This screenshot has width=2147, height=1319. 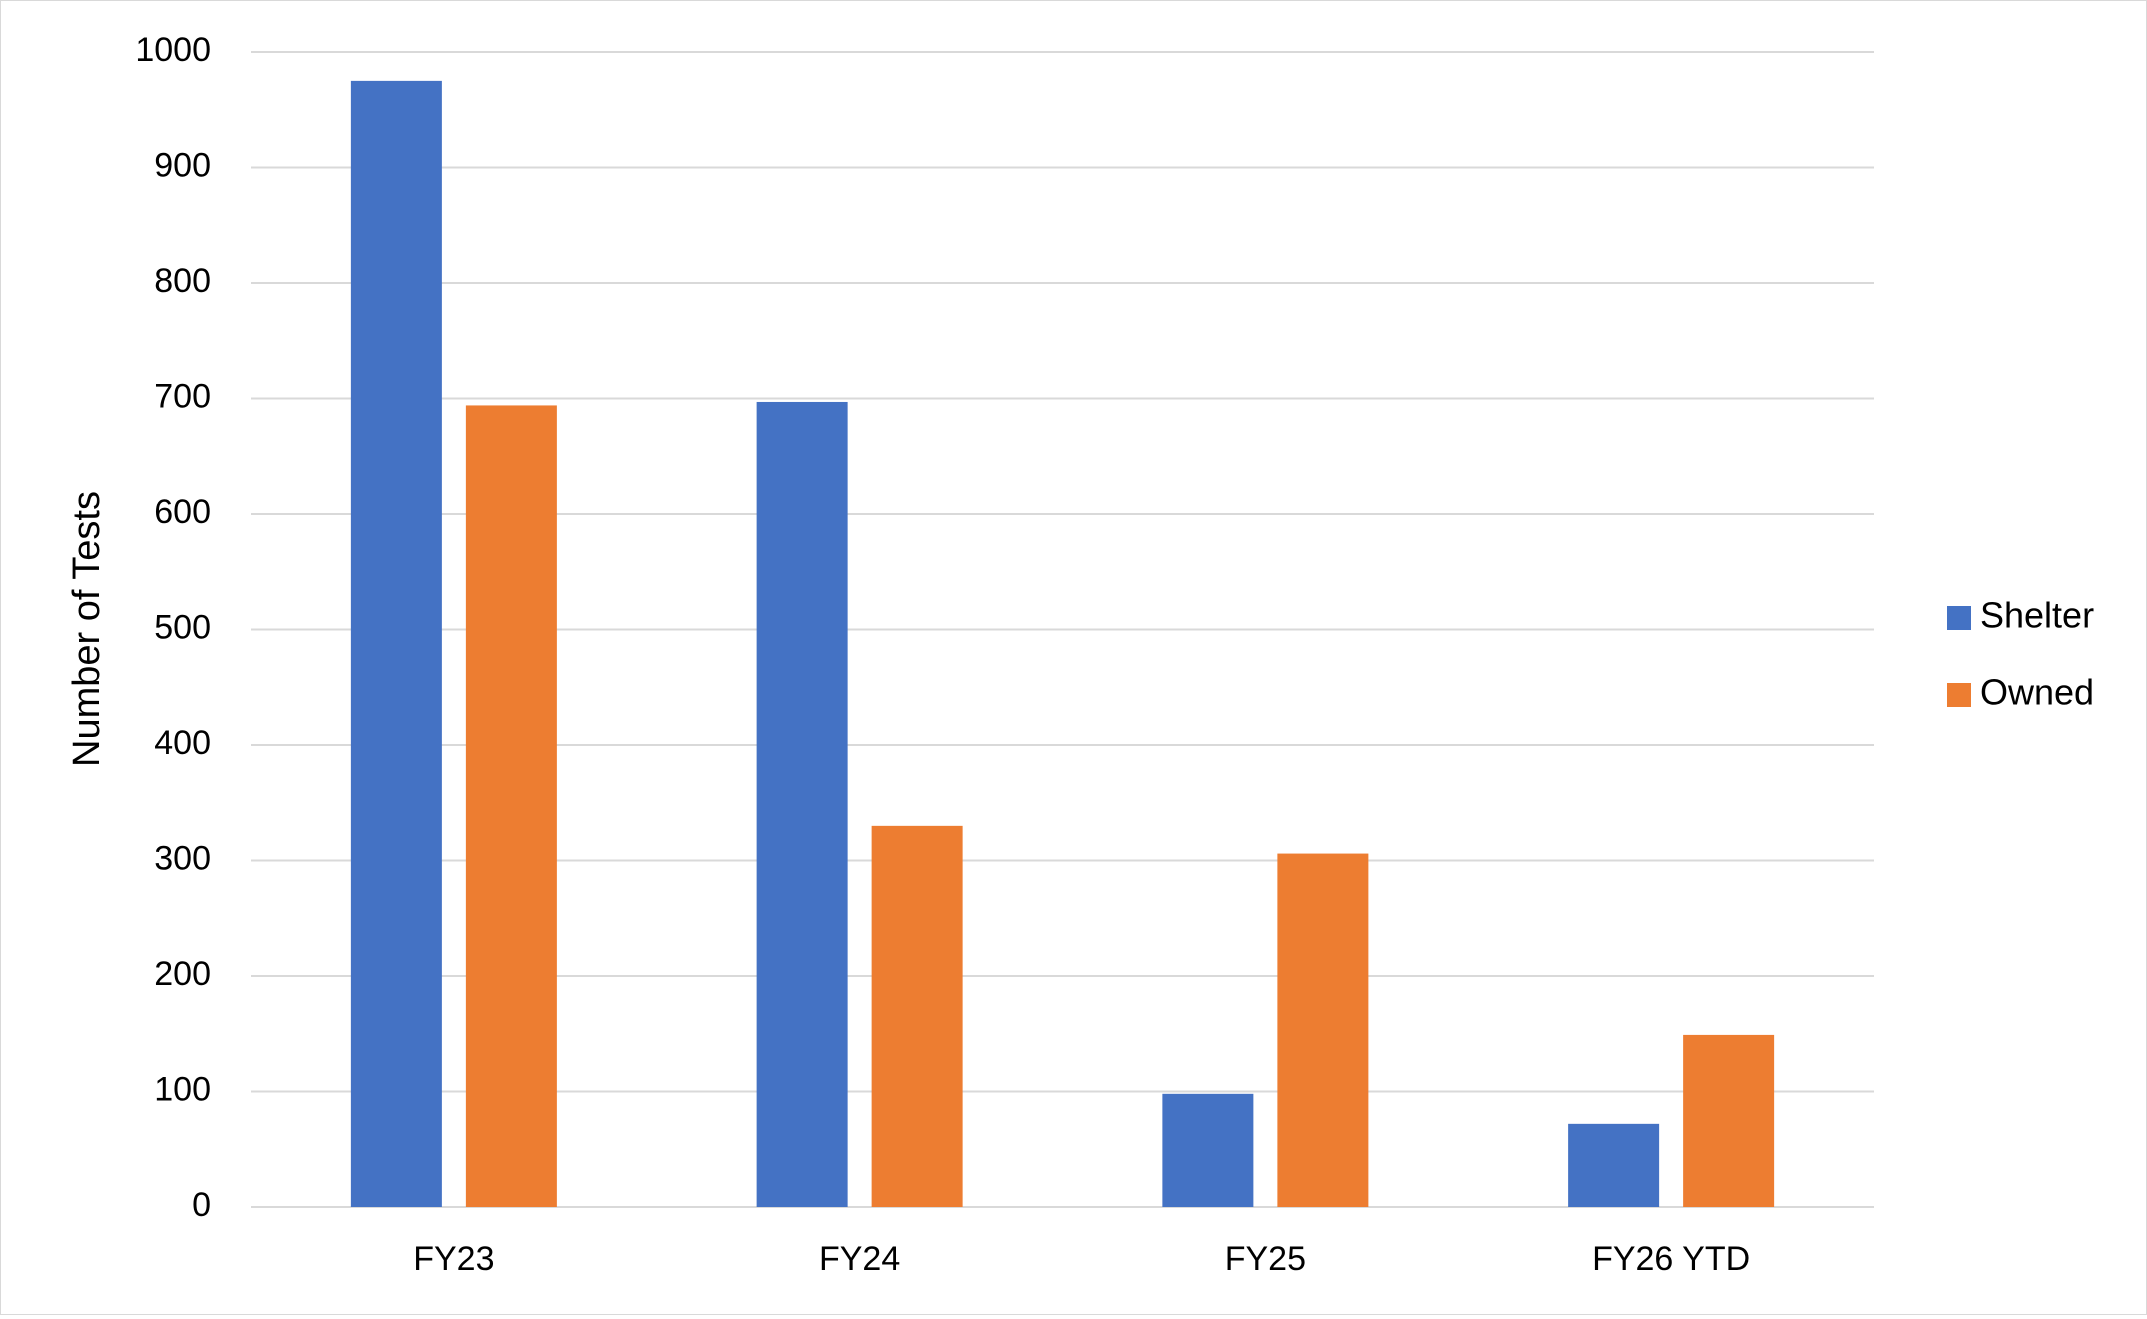 What do you see at coordinates (1959, 695) in the screenshot?
I see `legend-swatch-owned` at bounding box center [1959, 695].